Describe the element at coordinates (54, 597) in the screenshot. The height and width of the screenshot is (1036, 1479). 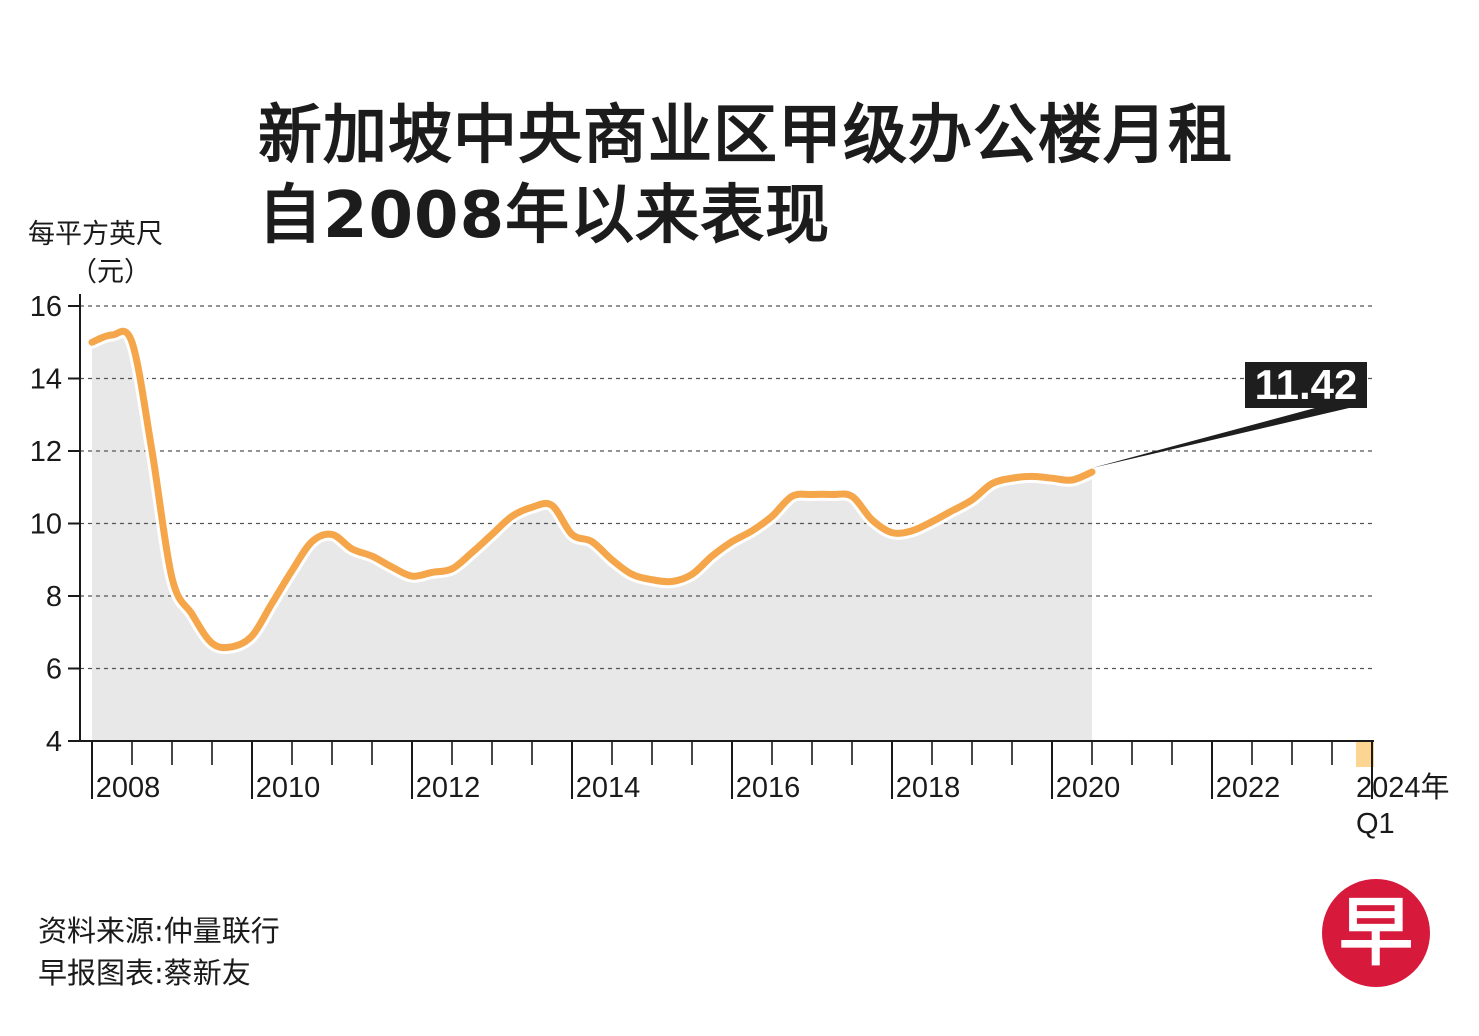
I see `y-tick-label: 8` at that location.